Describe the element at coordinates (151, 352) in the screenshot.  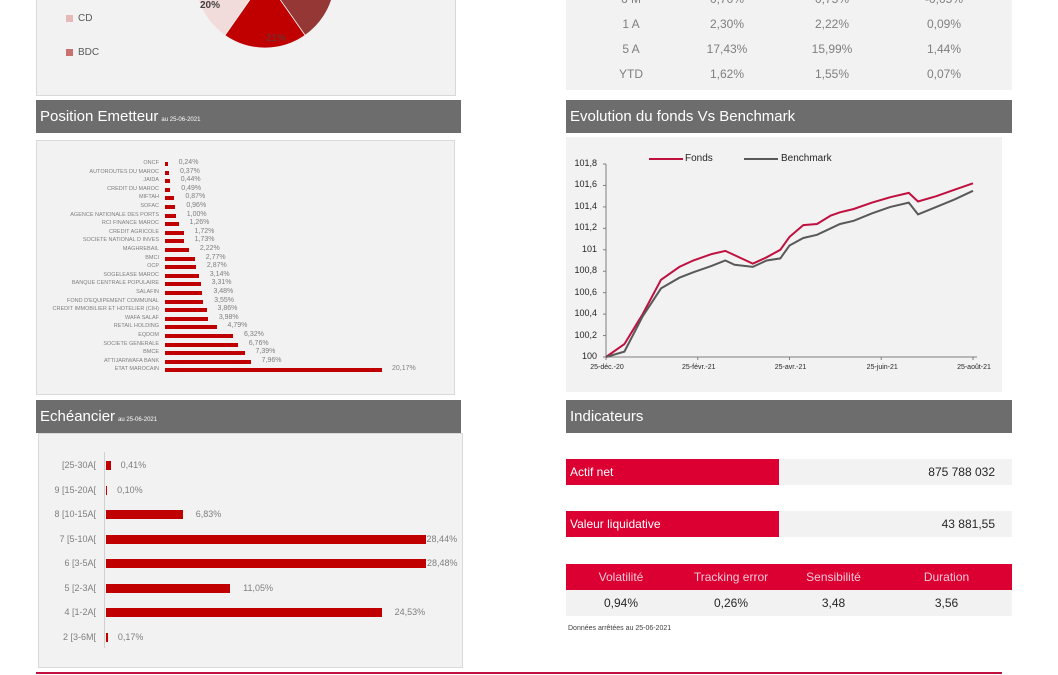
I see `issuer-label: BMCE` at that location.